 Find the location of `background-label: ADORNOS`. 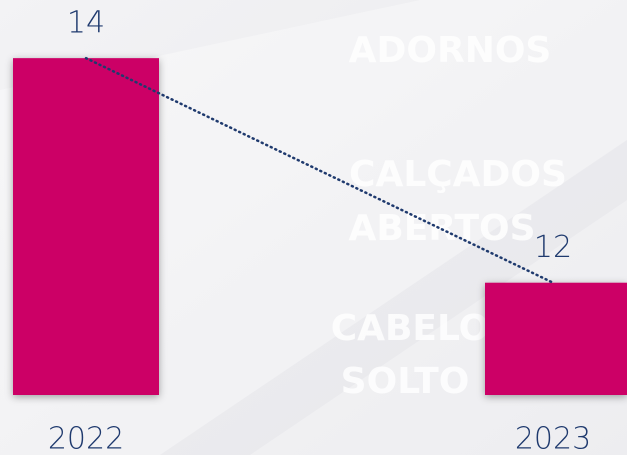

background-label: ADORNOS is located at coordinates (450, 50).